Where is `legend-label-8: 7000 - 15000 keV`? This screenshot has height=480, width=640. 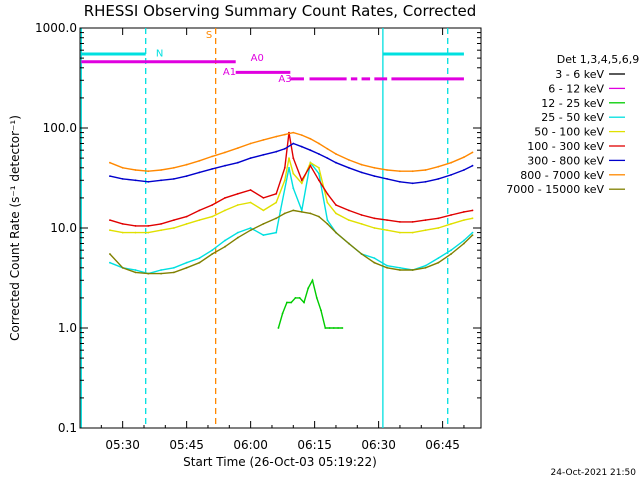
legend-label-8: 7000 - 15000 keV is located at coordinates (555, 189).